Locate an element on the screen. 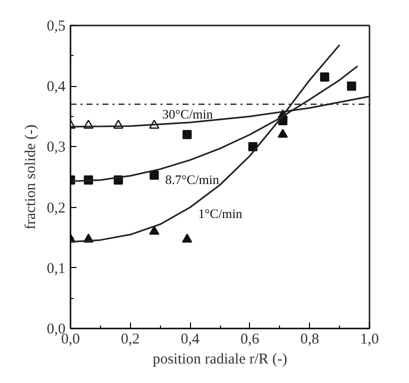 This screenshot has height=383, width=409. x-tick-label: 0,4 is located at coordinates (190, 340).